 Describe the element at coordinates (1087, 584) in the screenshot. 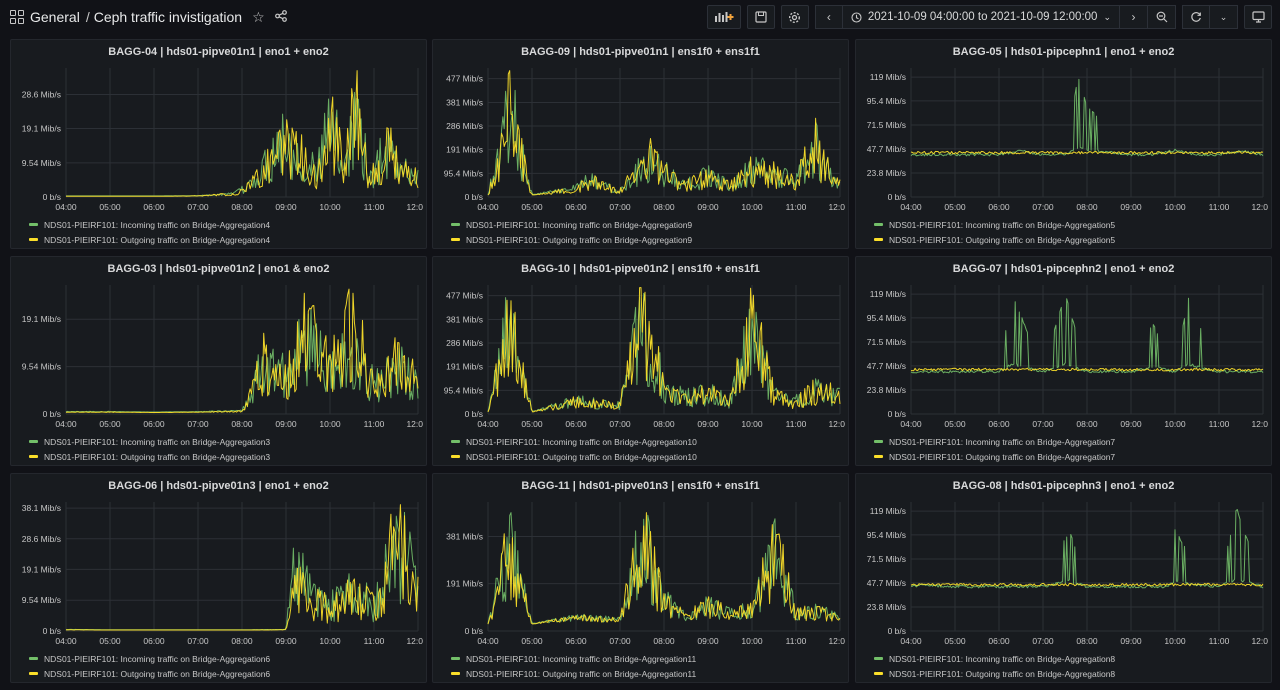

I see `outgoing-series-line` at that location.